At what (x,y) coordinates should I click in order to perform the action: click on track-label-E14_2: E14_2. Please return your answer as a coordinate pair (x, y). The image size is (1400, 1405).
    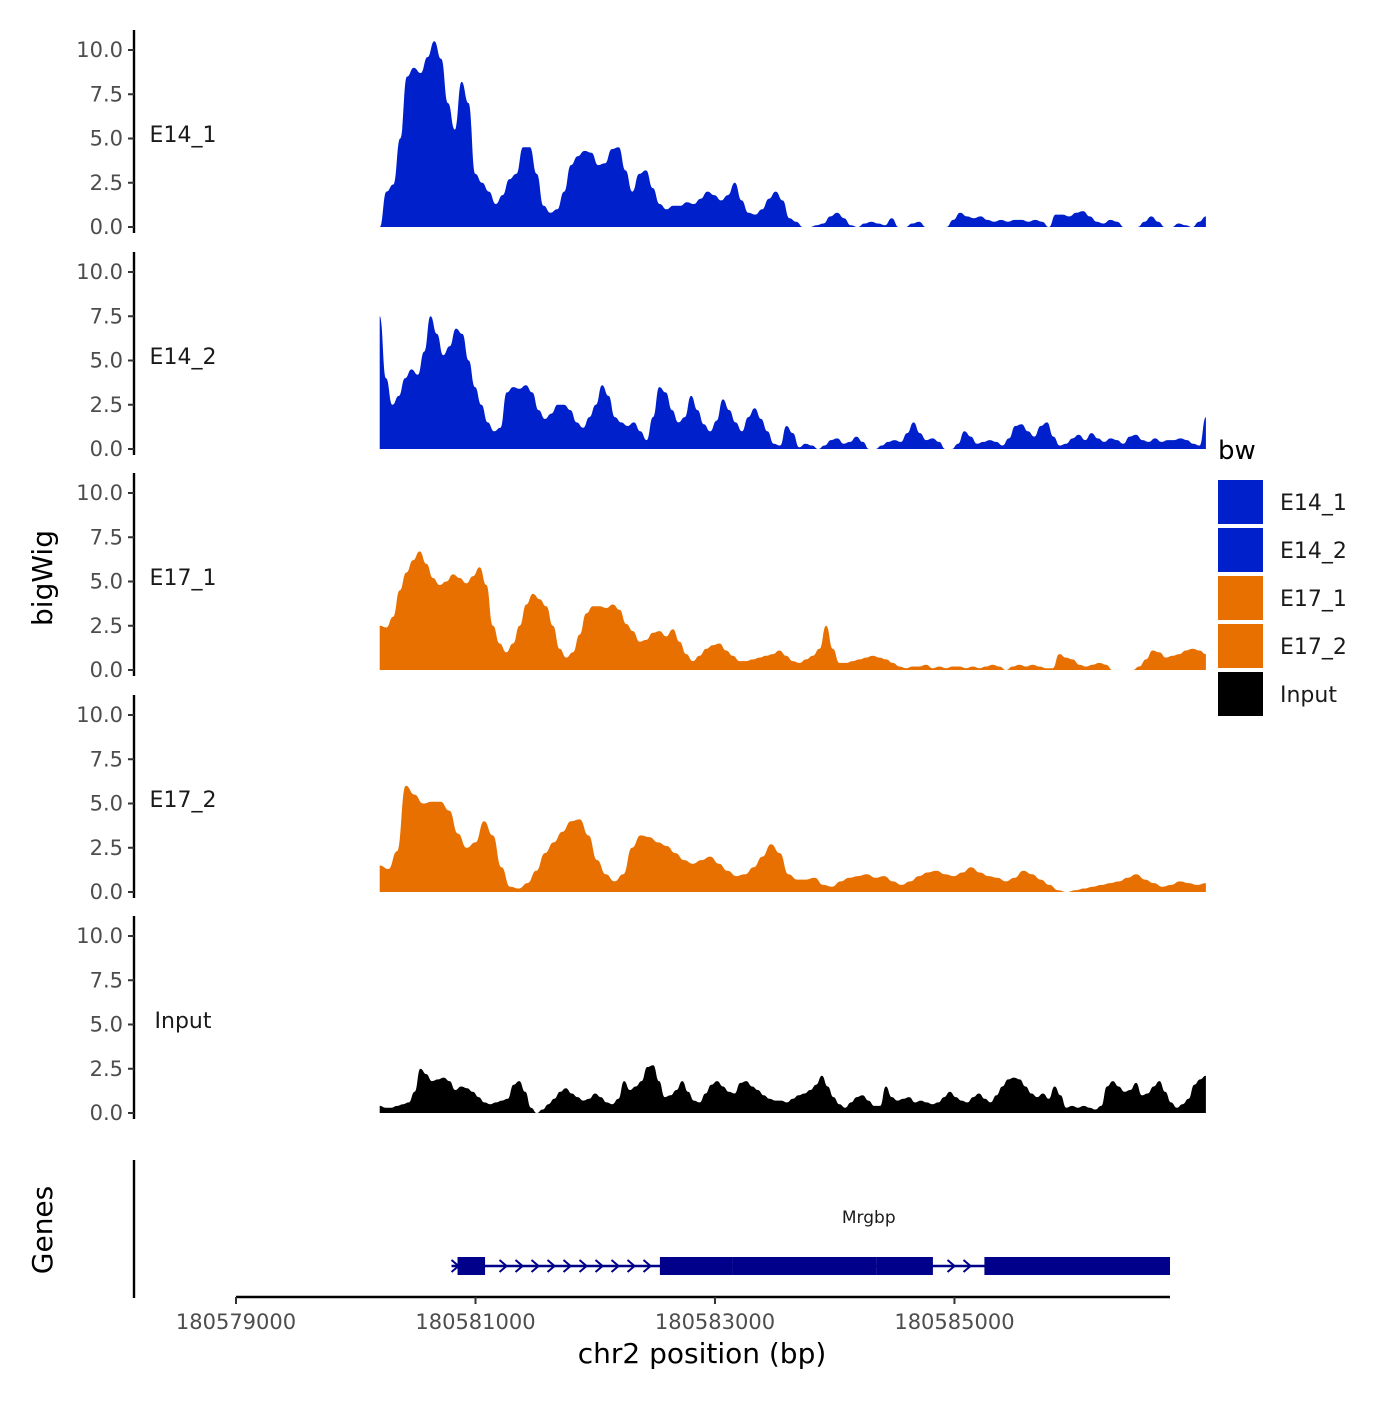
    Looking at the image, I should click on (183, 357).